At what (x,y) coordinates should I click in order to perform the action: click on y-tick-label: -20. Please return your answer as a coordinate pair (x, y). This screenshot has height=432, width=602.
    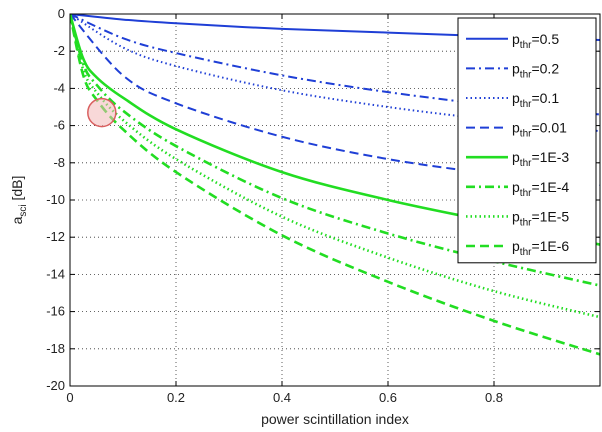
    Looking at the image, I should click on (55, 385).